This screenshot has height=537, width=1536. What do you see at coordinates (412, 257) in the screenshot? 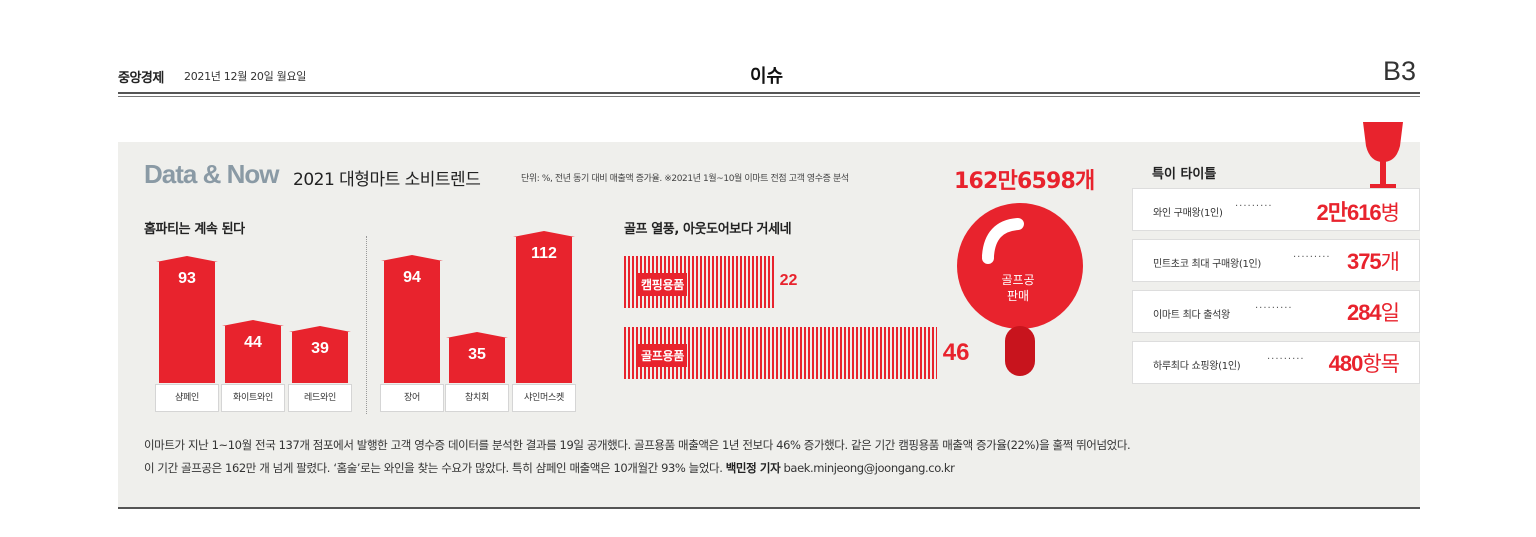
I see `bar-cap-장어` at bounding box center [412, 257].